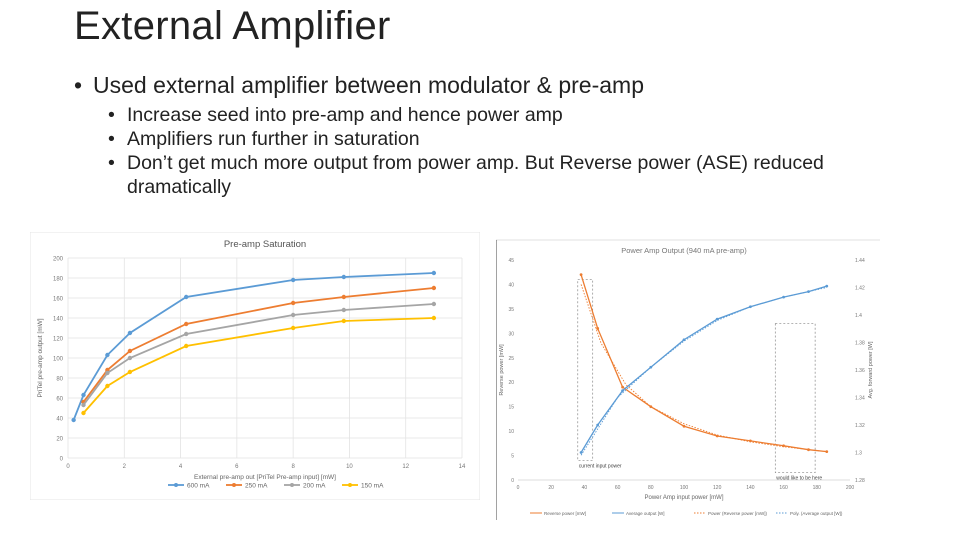 The height and width of the screenshot is (540, 960). What do you see at coordinates (511, 359) in the screenshot?
I see `y-tick-label: 25` at bounding box center [511, 359].